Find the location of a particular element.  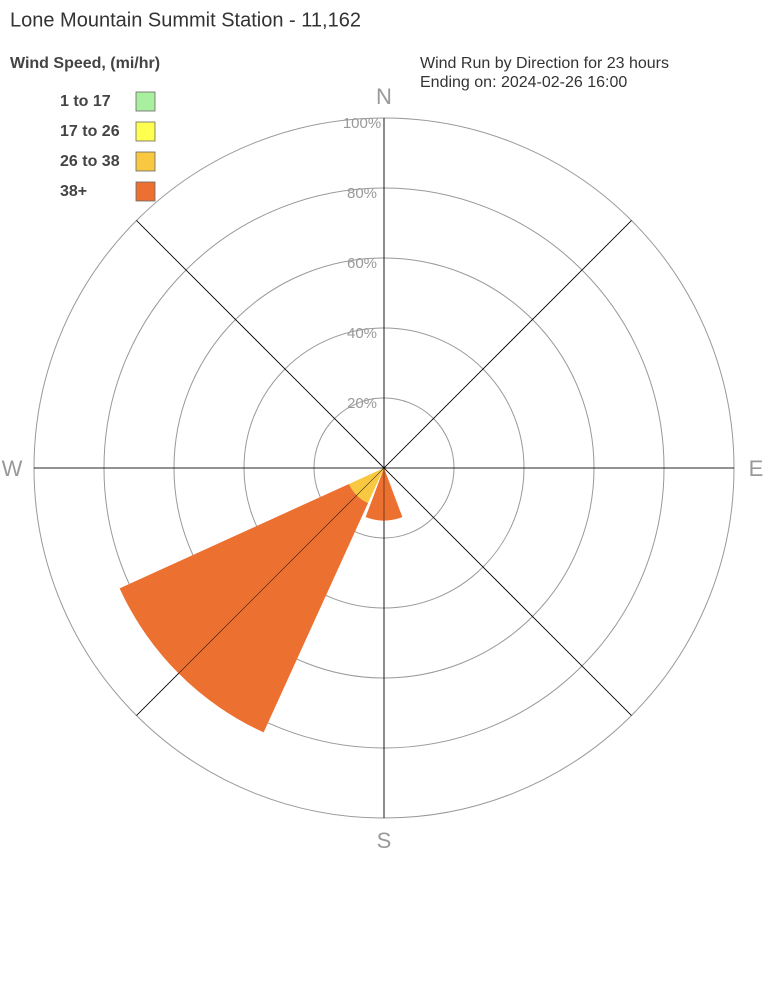

legend-label: 17 to 26 is located at coordinates (90, 131).